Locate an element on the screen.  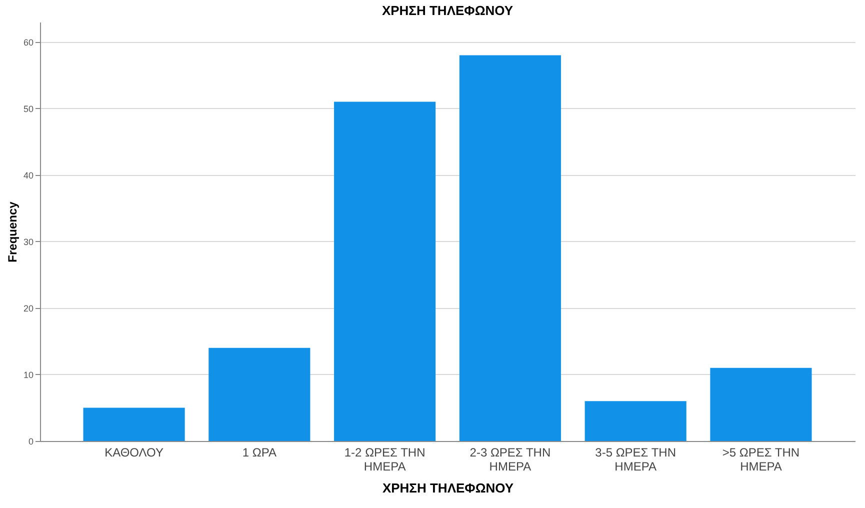
chart-title: ΧΡΗΣΗ ΤΗΛΕΦΩΝΟΥ is located at coordinates (448, 10).